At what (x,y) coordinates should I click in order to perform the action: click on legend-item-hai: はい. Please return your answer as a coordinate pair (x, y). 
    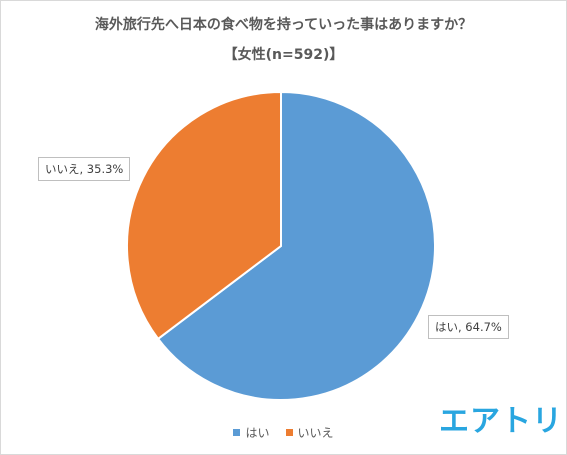
    Looking at the image, I should click on (251, 432).